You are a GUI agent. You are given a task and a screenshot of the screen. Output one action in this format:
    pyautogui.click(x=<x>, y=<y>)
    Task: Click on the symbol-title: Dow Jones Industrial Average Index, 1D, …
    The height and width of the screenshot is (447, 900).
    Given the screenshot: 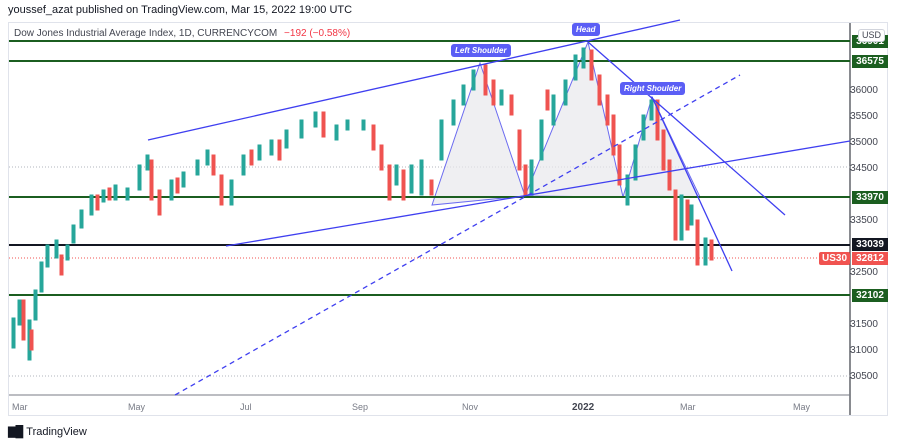 What is the action you would take?
    pyautogui.click(x=146, y=33)
    